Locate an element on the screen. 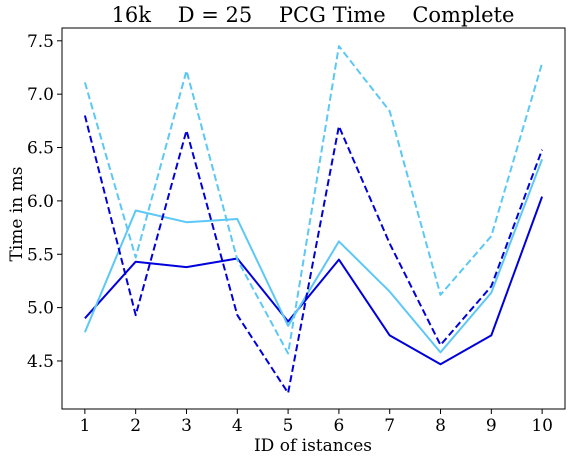  y-tick-label: 5.5 is located at coordinates (40, 255).